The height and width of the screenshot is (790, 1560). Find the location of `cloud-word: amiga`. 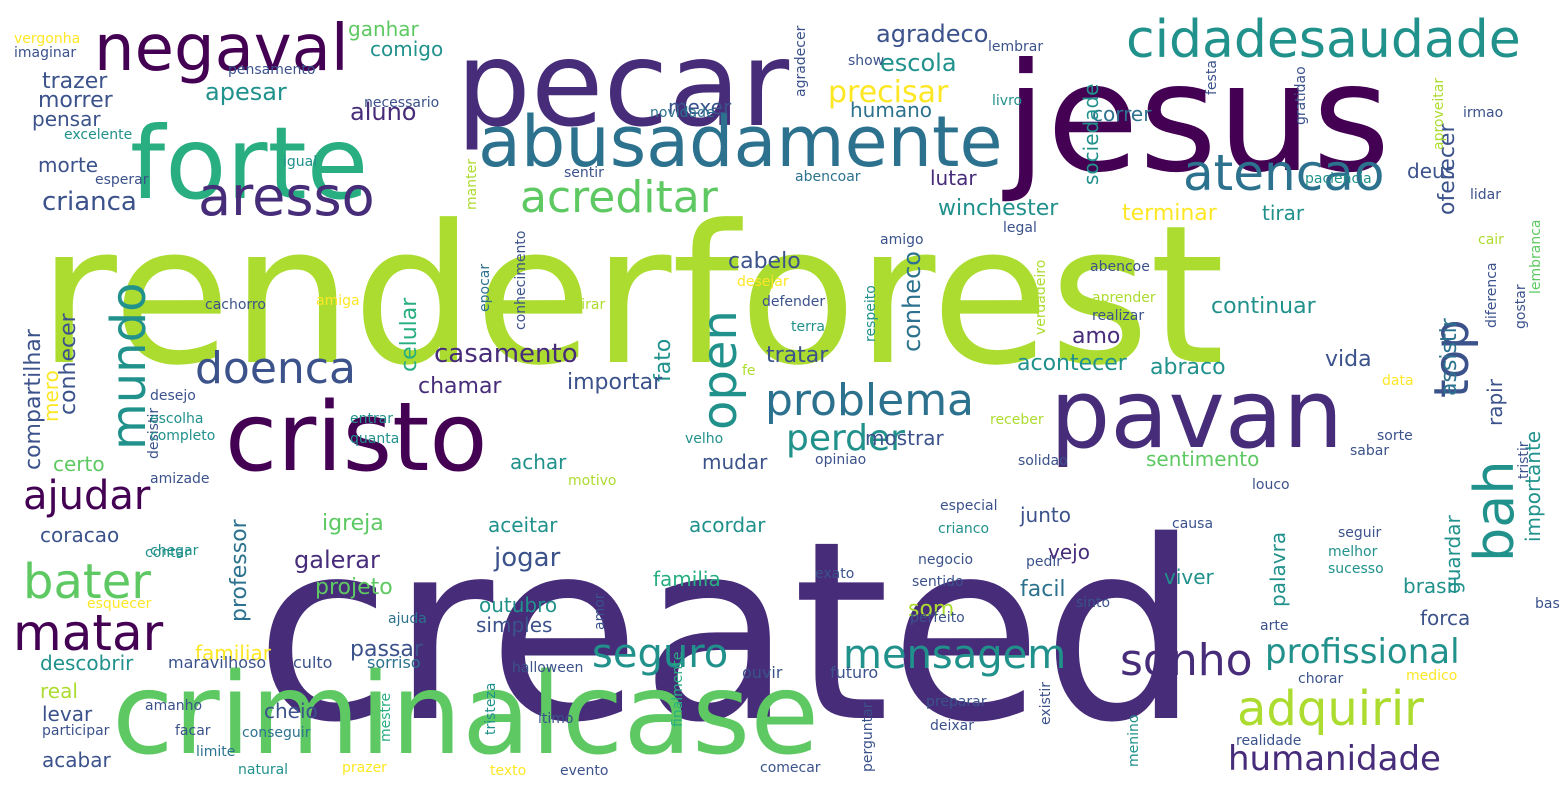

cloud-word: amiga is located at coordinates (338, 301).